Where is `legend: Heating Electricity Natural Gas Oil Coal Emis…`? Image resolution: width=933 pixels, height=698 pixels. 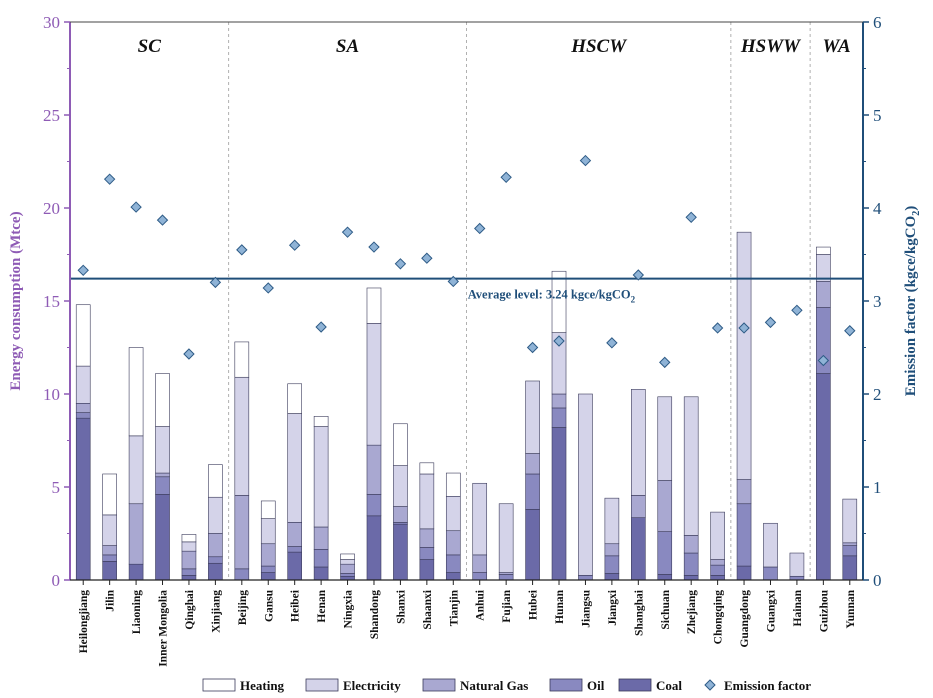
legend: Heating Electricity Natural Gas Oil Coal Emis… is located at coordinates (506, 685).